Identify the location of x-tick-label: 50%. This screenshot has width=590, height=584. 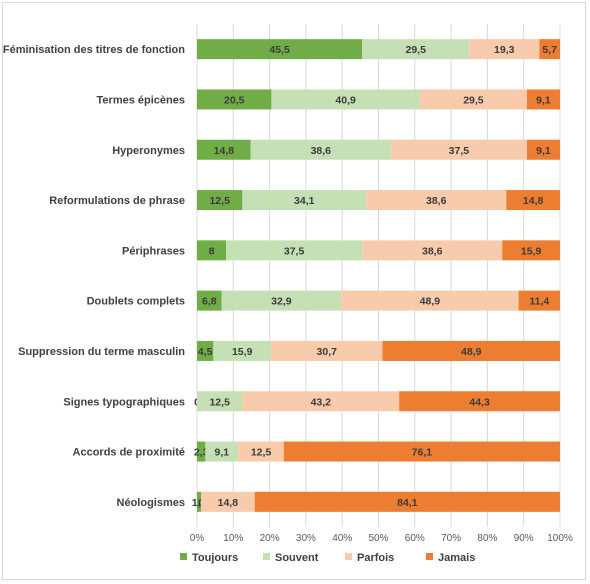
(378, 538).